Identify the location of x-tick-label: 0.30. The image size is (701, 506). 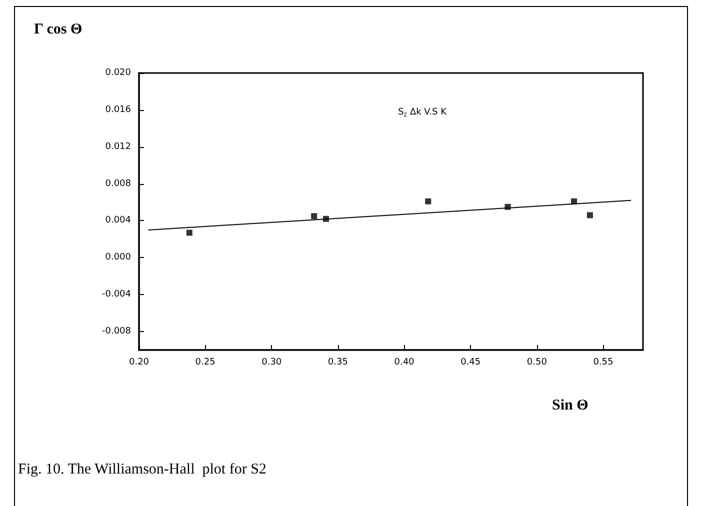
(272, 363).